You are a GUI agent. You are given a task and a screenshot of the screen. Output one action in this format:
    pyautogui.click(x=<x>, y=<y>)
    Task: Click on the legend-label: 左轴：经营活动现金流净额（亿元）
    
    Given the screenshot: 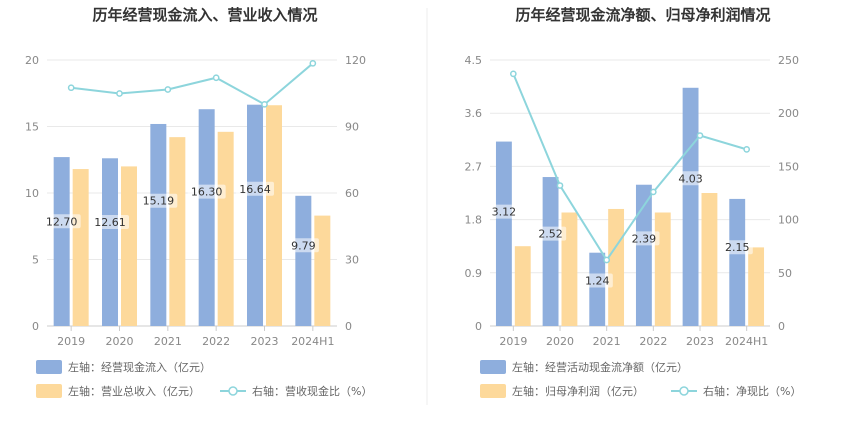 What is the action you would take?
    pyautogui.click(x=600, y=367)
    